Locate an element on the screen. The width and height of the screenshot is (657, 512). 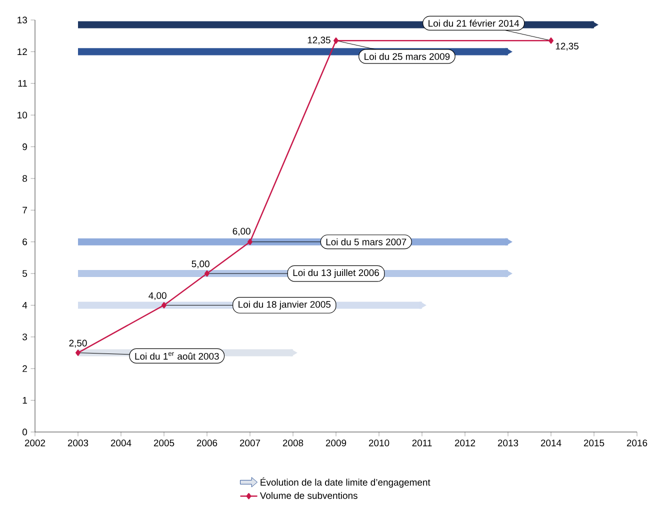
annotation: Loi du 25 mars 2009 is located at coordinates (407, 56).